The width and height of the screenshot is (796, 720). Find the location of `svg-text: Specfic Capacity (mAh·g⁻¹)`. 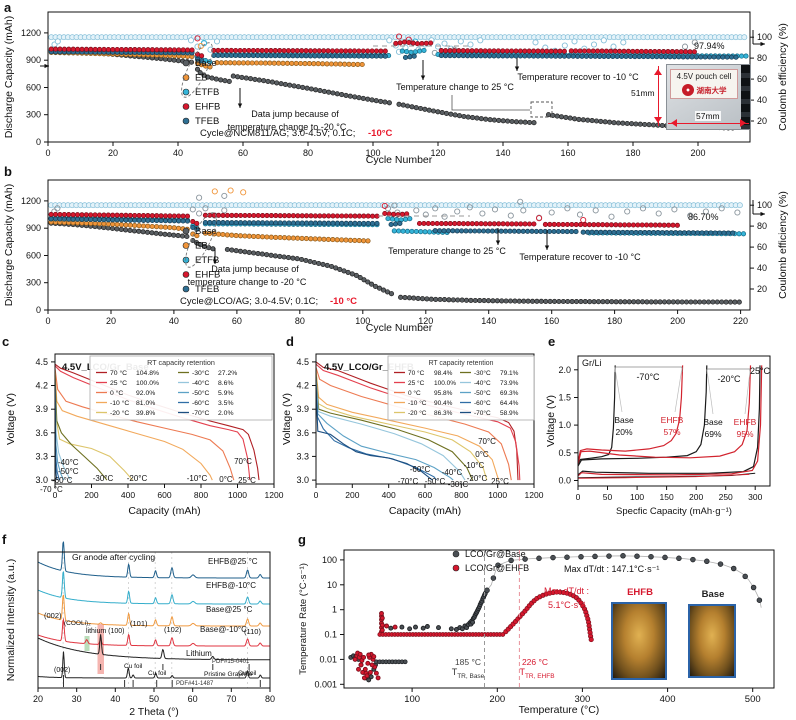

svg-text: Specfic Capacity (mAh·g⁻¹) is located at coordinates (674, 511).